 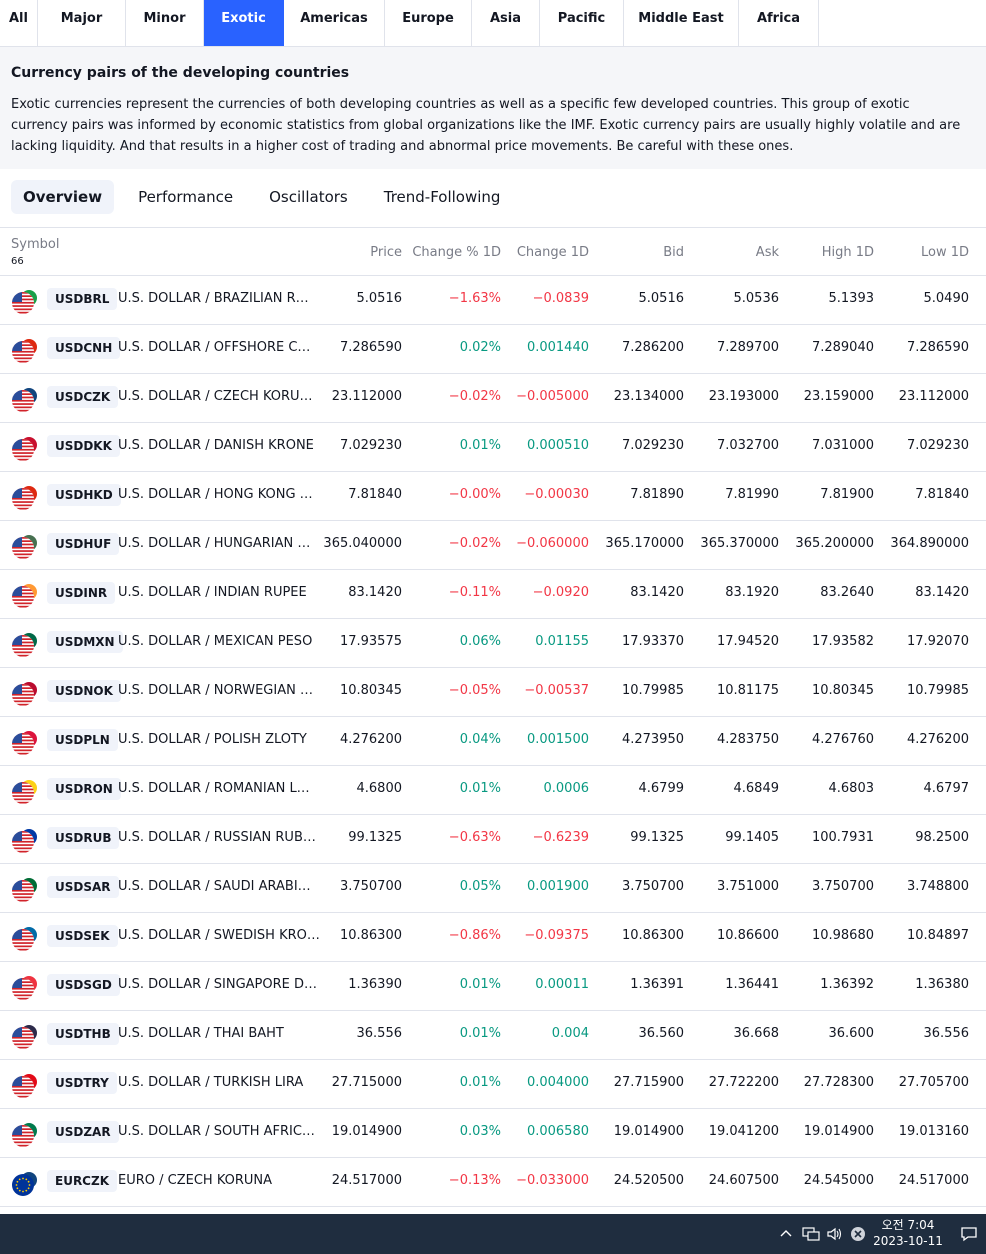 I want to click on price-cell: 17.93575, so click(x=370, y=641).